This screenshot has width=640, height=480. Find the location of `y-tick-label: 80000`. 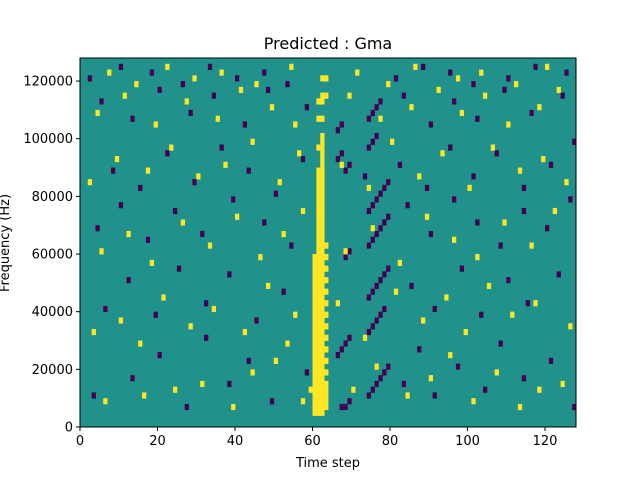

y-tick-label: 80000 is located at coordinates (52, 197).